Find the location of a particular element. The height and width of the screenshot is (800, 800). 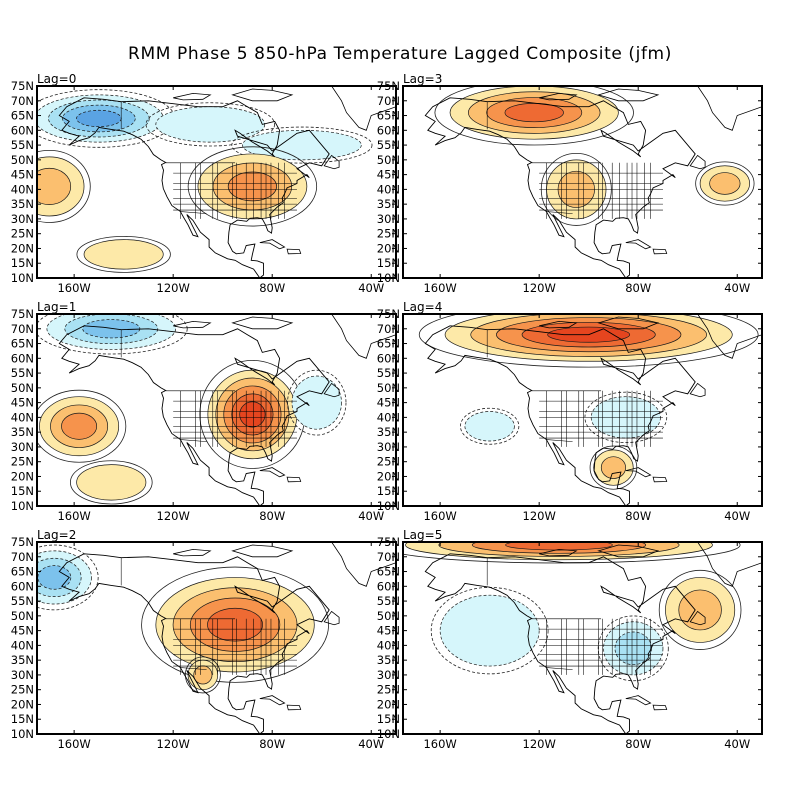

lat-tick-label: 55N is located at coordinates (388, 373).